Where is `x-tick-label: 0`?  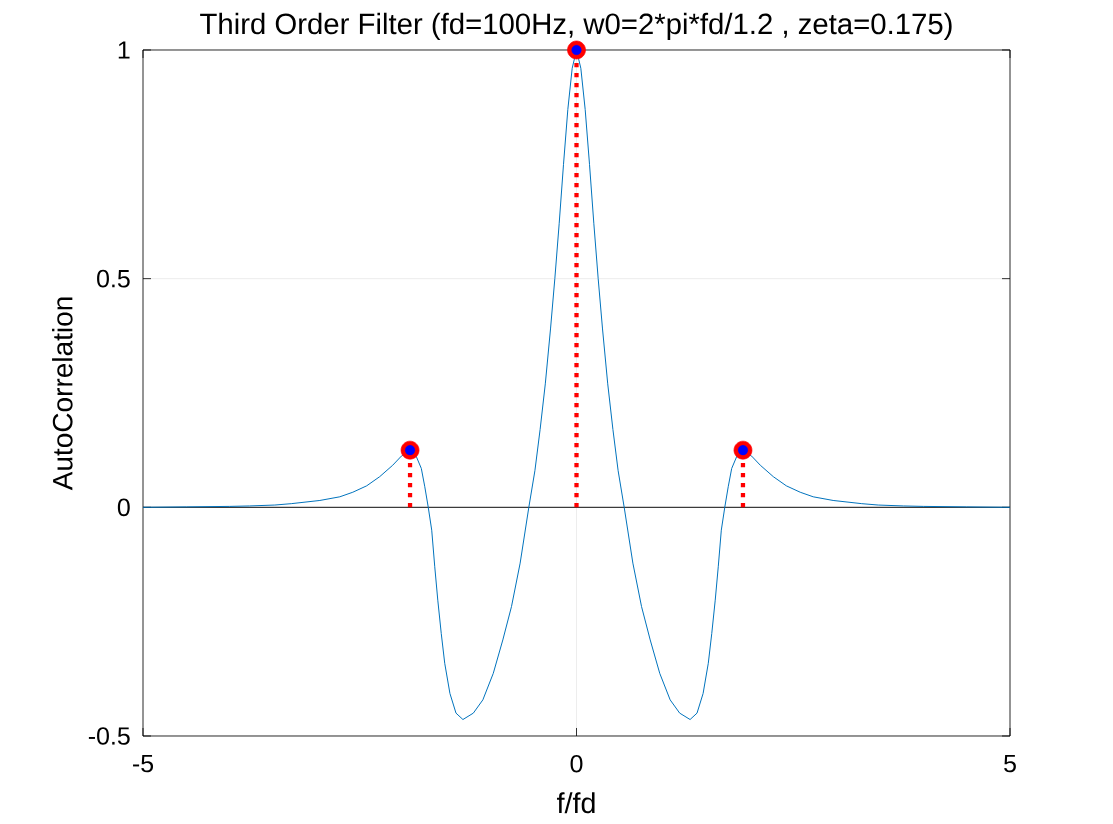
x-tick-label: 0 is located at coordinates (576, 763).